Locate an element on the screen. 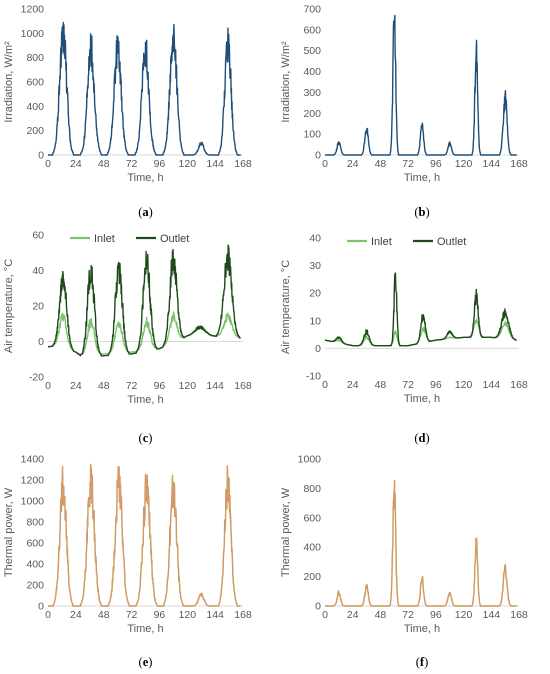 This screenshot has height=674, width=550. y-tick-label: 500 is located at coordinates (312, 51).